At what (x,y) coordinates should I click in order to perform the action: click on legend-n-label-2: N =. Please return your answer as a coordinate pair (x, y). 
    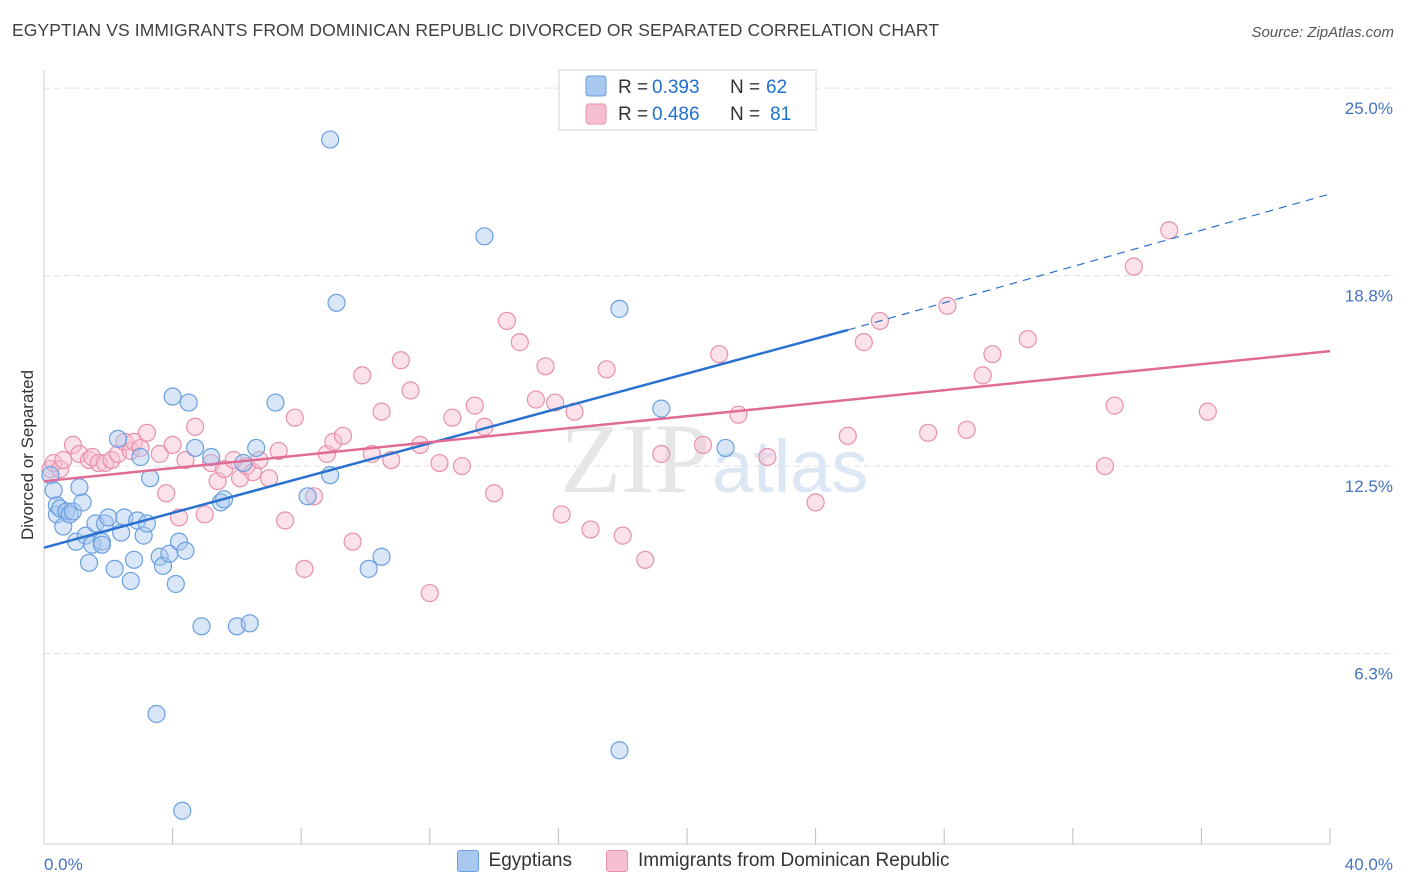
    Looking at the image, I should click on (745, 114).